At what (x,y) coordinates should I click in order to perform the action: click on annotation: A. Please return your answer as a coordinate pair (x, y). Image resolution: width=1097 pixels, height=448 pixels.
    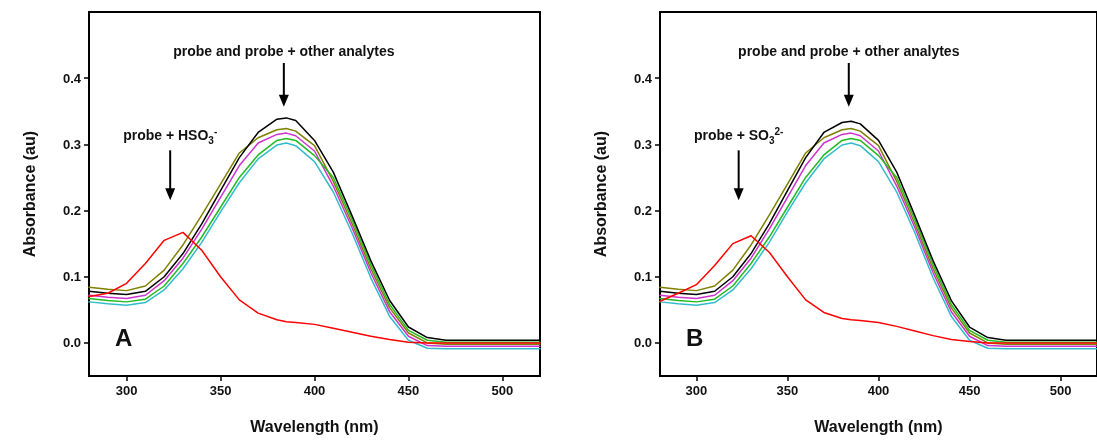
    Looking at the image, I should click on (124, 338).